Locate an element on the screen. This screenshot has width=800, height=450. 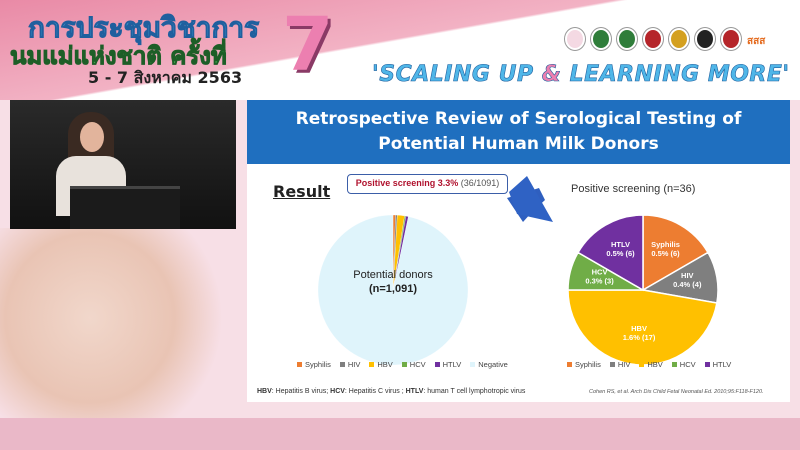
pie1-center-label: Potential donors (n=1,091) is located at coordinates (393, 282).